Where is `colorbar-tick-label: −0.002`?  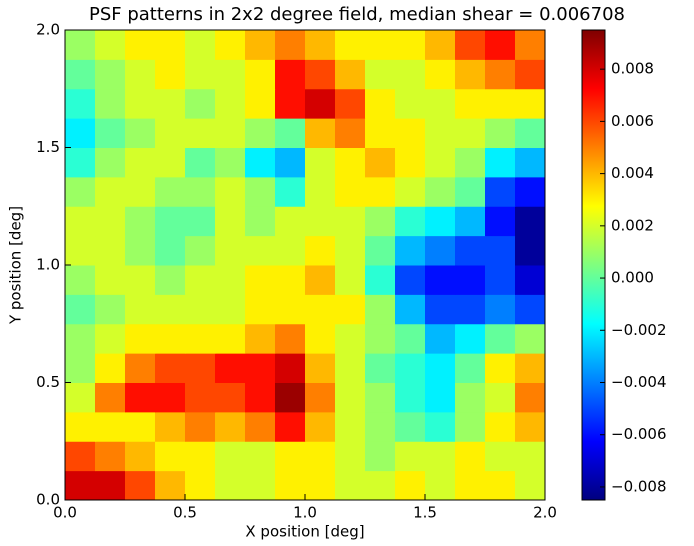 colorbar-tick-label: −0.002 is located at coordinates (639, 330).